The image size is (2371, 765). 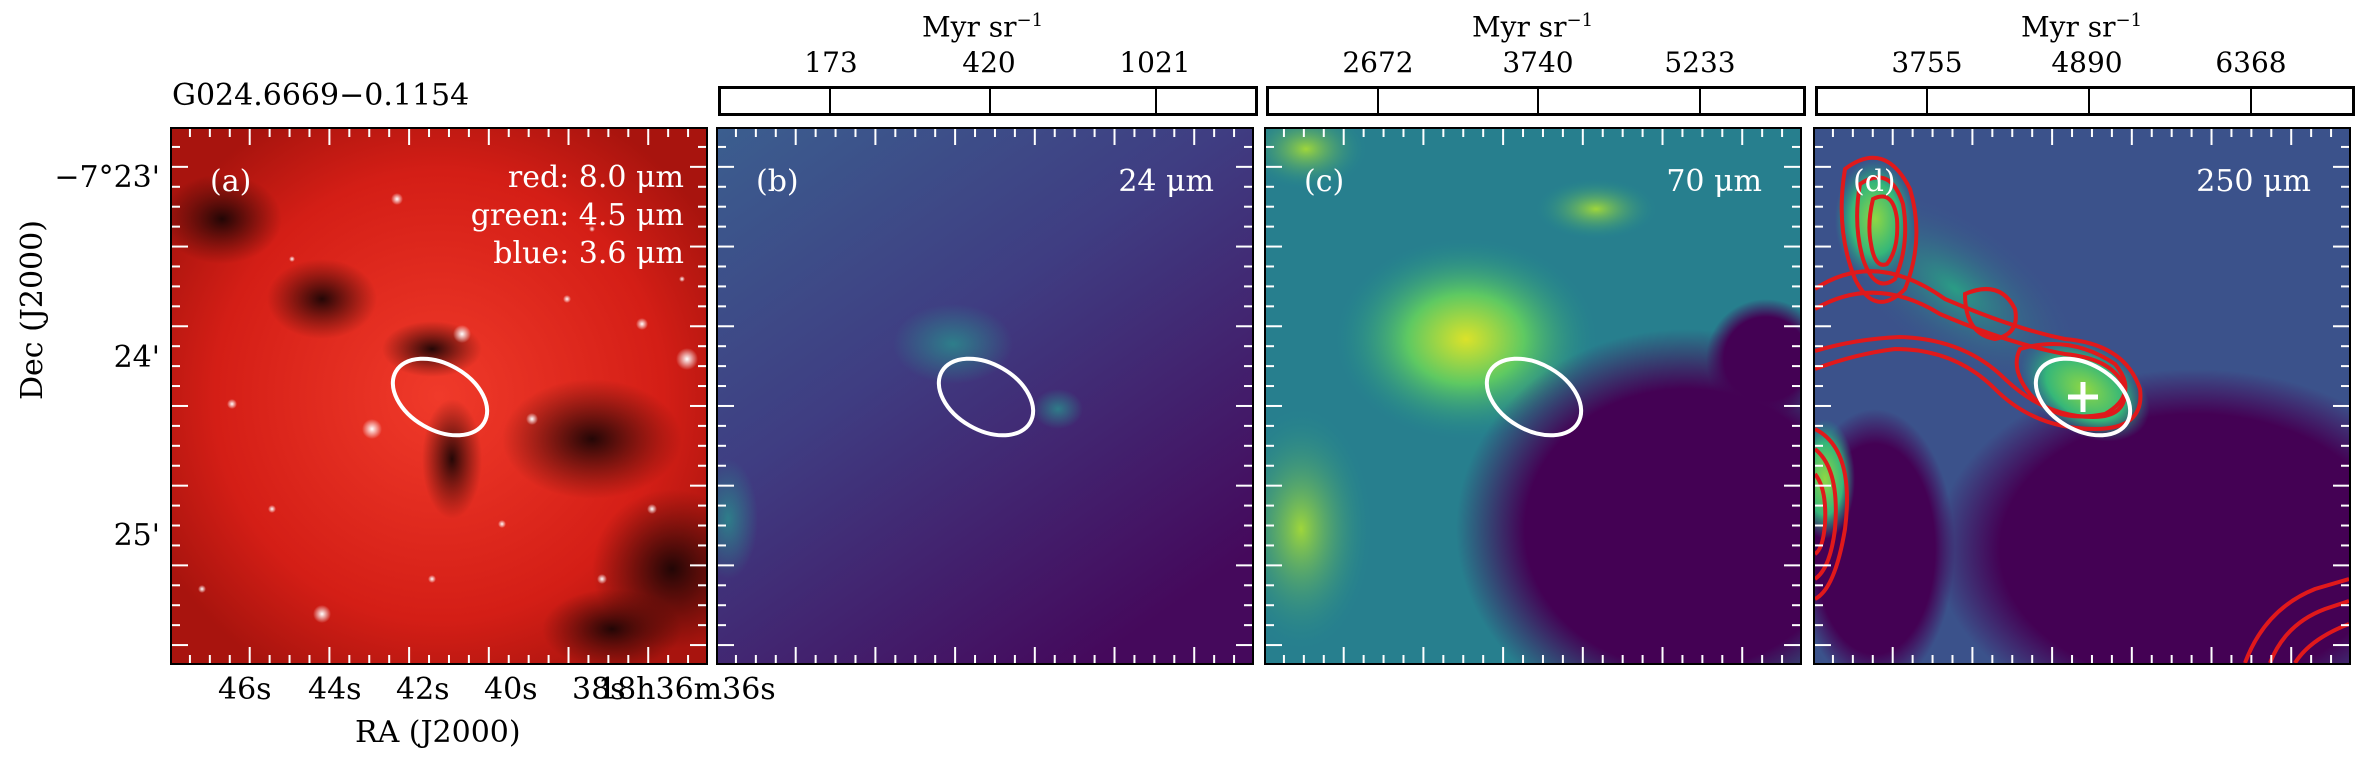 What do you see at coordinates (2087, 62) in the screenshot?
I see `colorbar-tick-label: 4890` at bounding box center [2087, 62].